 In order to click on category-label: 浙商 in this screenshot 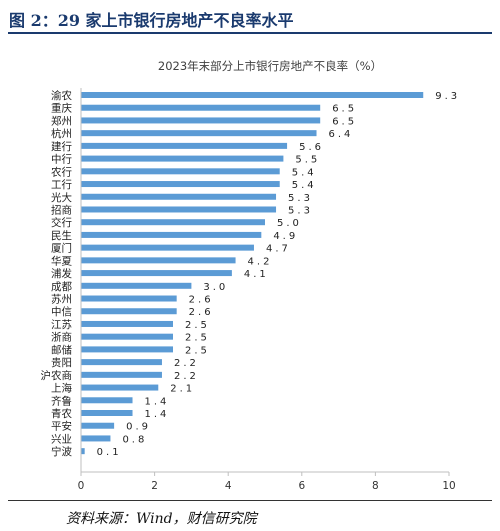, I will do `click(61, 337)`.